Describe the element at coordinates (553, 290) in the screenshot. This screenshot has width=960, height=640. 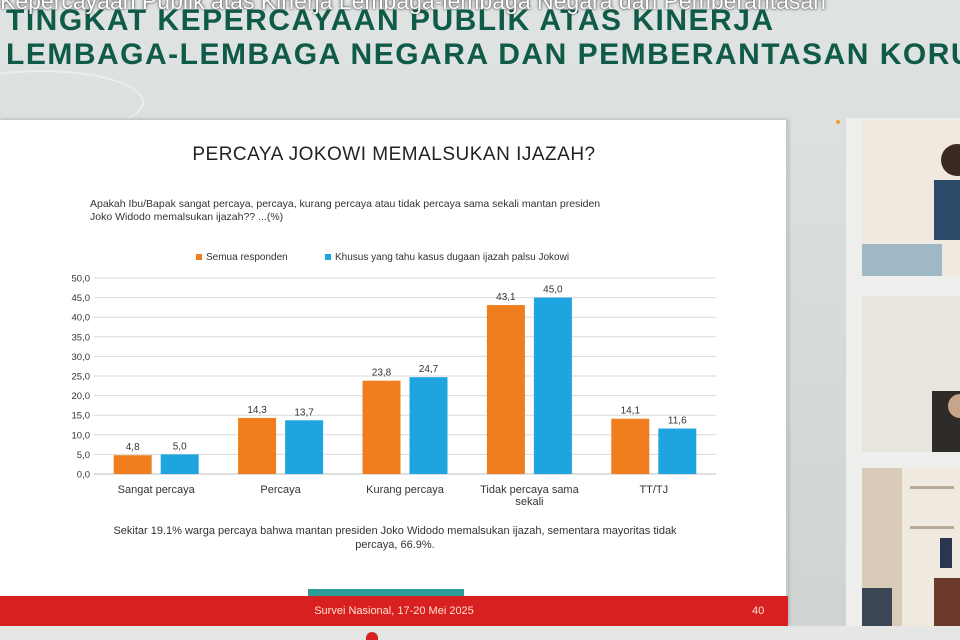
I see `data-label: 45,0` at that location.